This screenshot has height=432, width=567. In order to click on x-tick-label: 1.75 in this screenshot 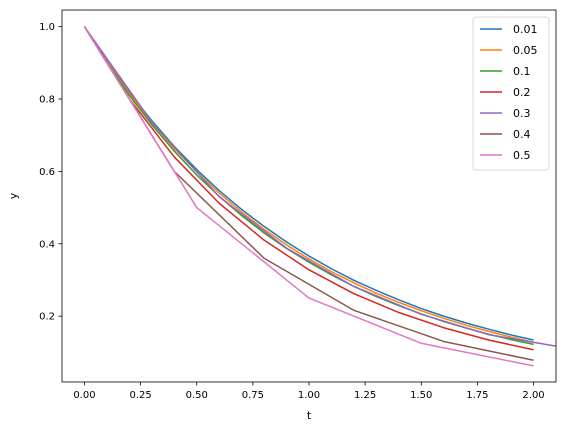, I will do `click(477, 395)`.